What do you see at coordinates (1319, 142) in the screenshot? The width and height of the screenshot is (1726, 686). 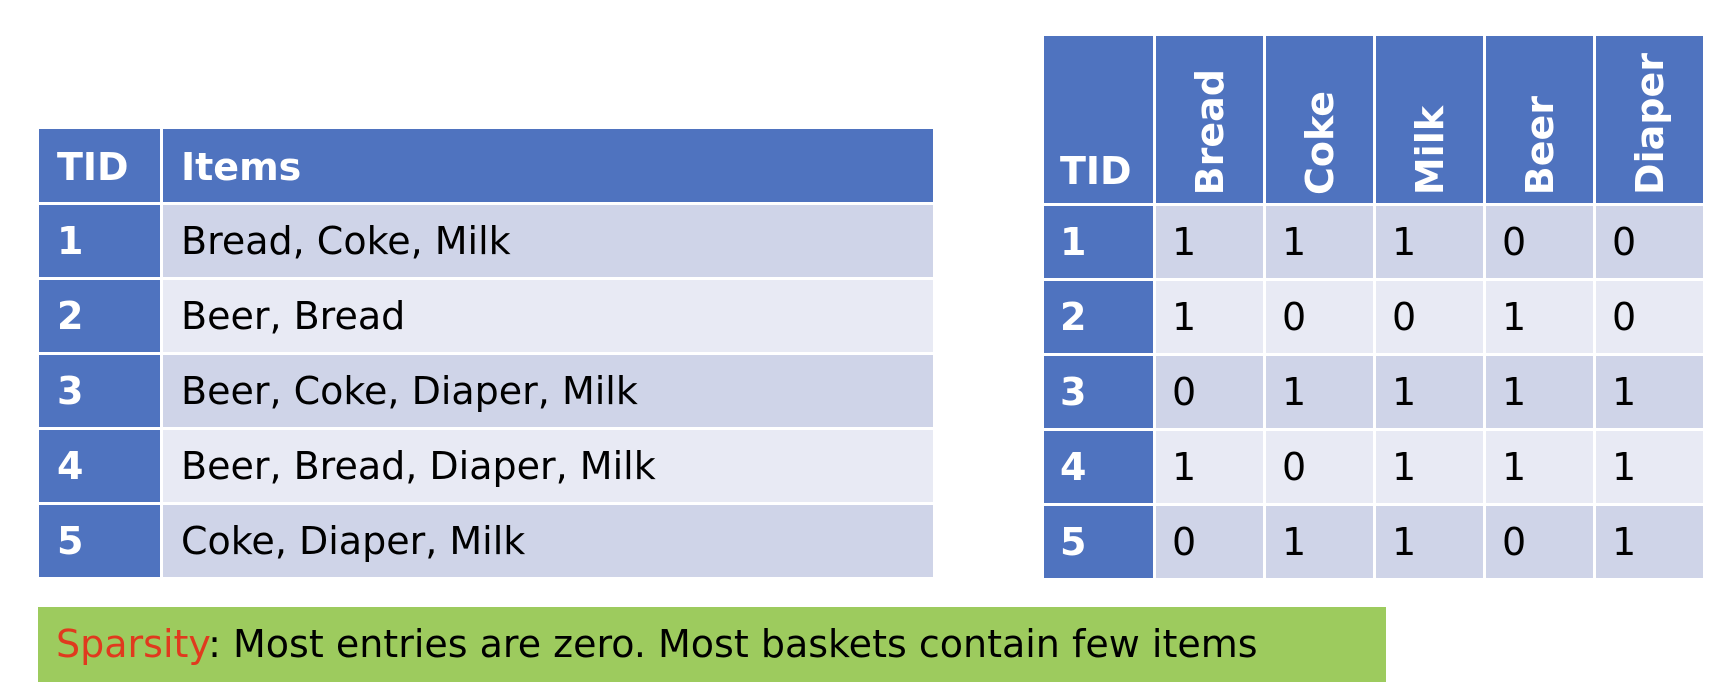 I see `header-label: Coke` at bounding box center [1319, 142].